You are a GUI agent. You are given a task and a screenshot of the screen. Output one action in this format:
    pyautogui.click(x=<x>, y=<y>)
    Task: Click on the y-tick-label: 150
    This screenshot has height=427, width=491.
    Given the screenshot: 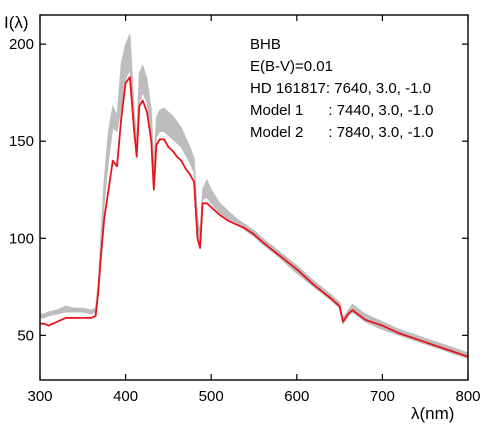 What is the action you would take?
    pyautogui.click(x=21, y=141)
    